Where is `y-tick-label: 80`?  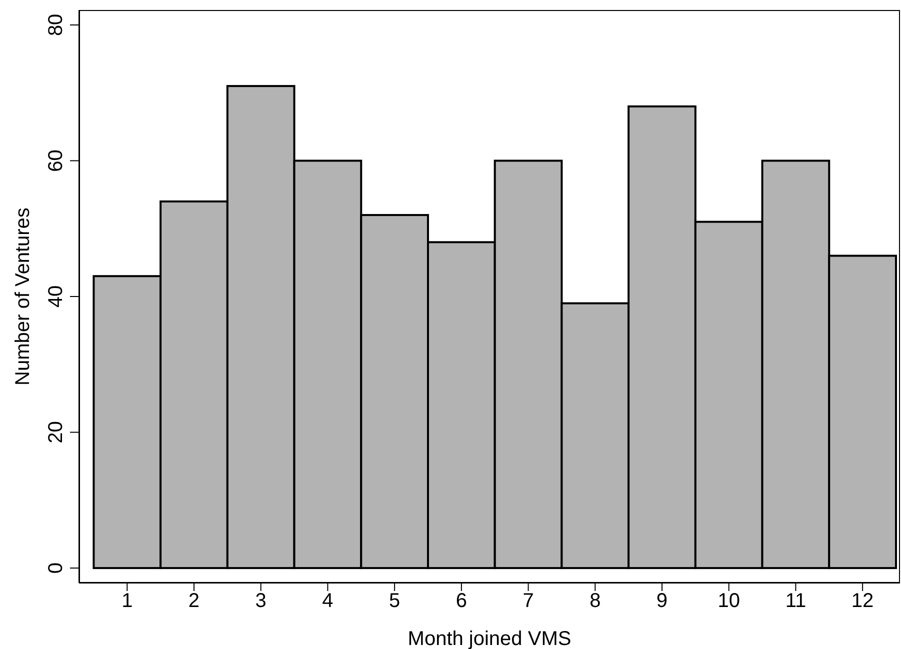
y-tick-label: 80 is located at coordinates (56, 25).